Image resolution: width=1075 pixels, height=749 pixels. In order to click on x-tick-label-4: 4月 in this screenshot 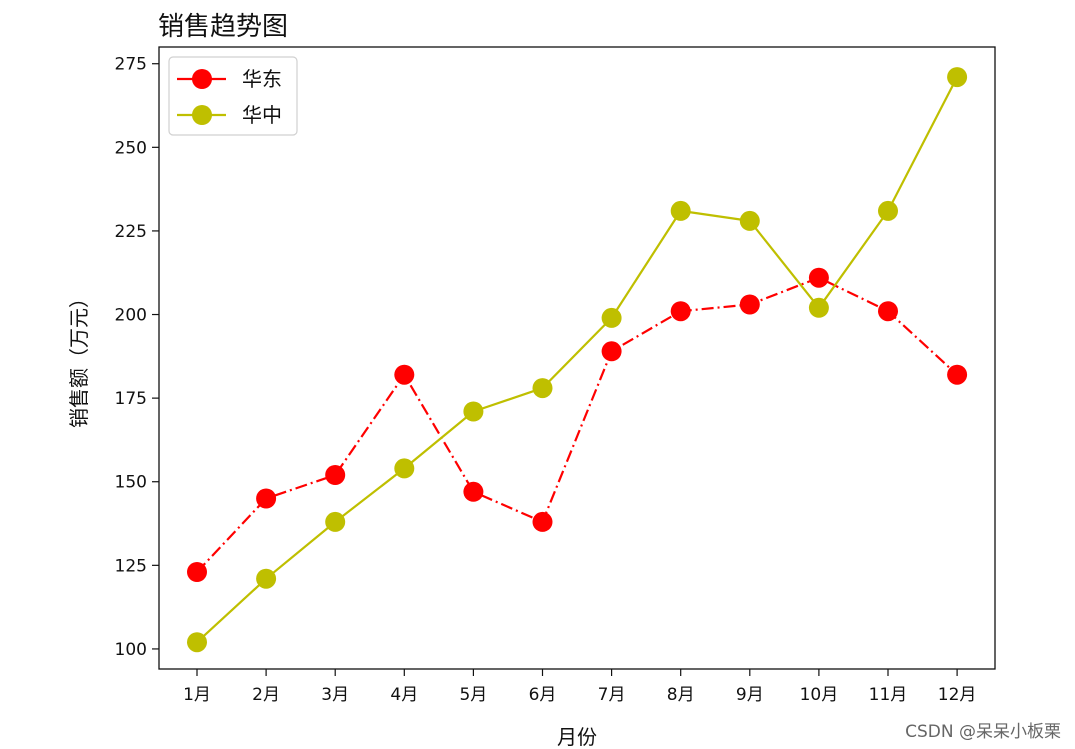, I will do `click(404, 695)`.